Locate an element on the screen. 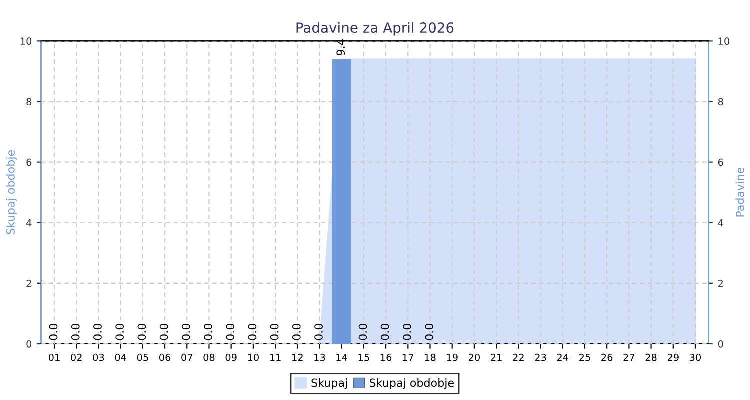 This screenshot has width=750, height=400. x-tick-label: 20 is located at coordinates (474, 358).